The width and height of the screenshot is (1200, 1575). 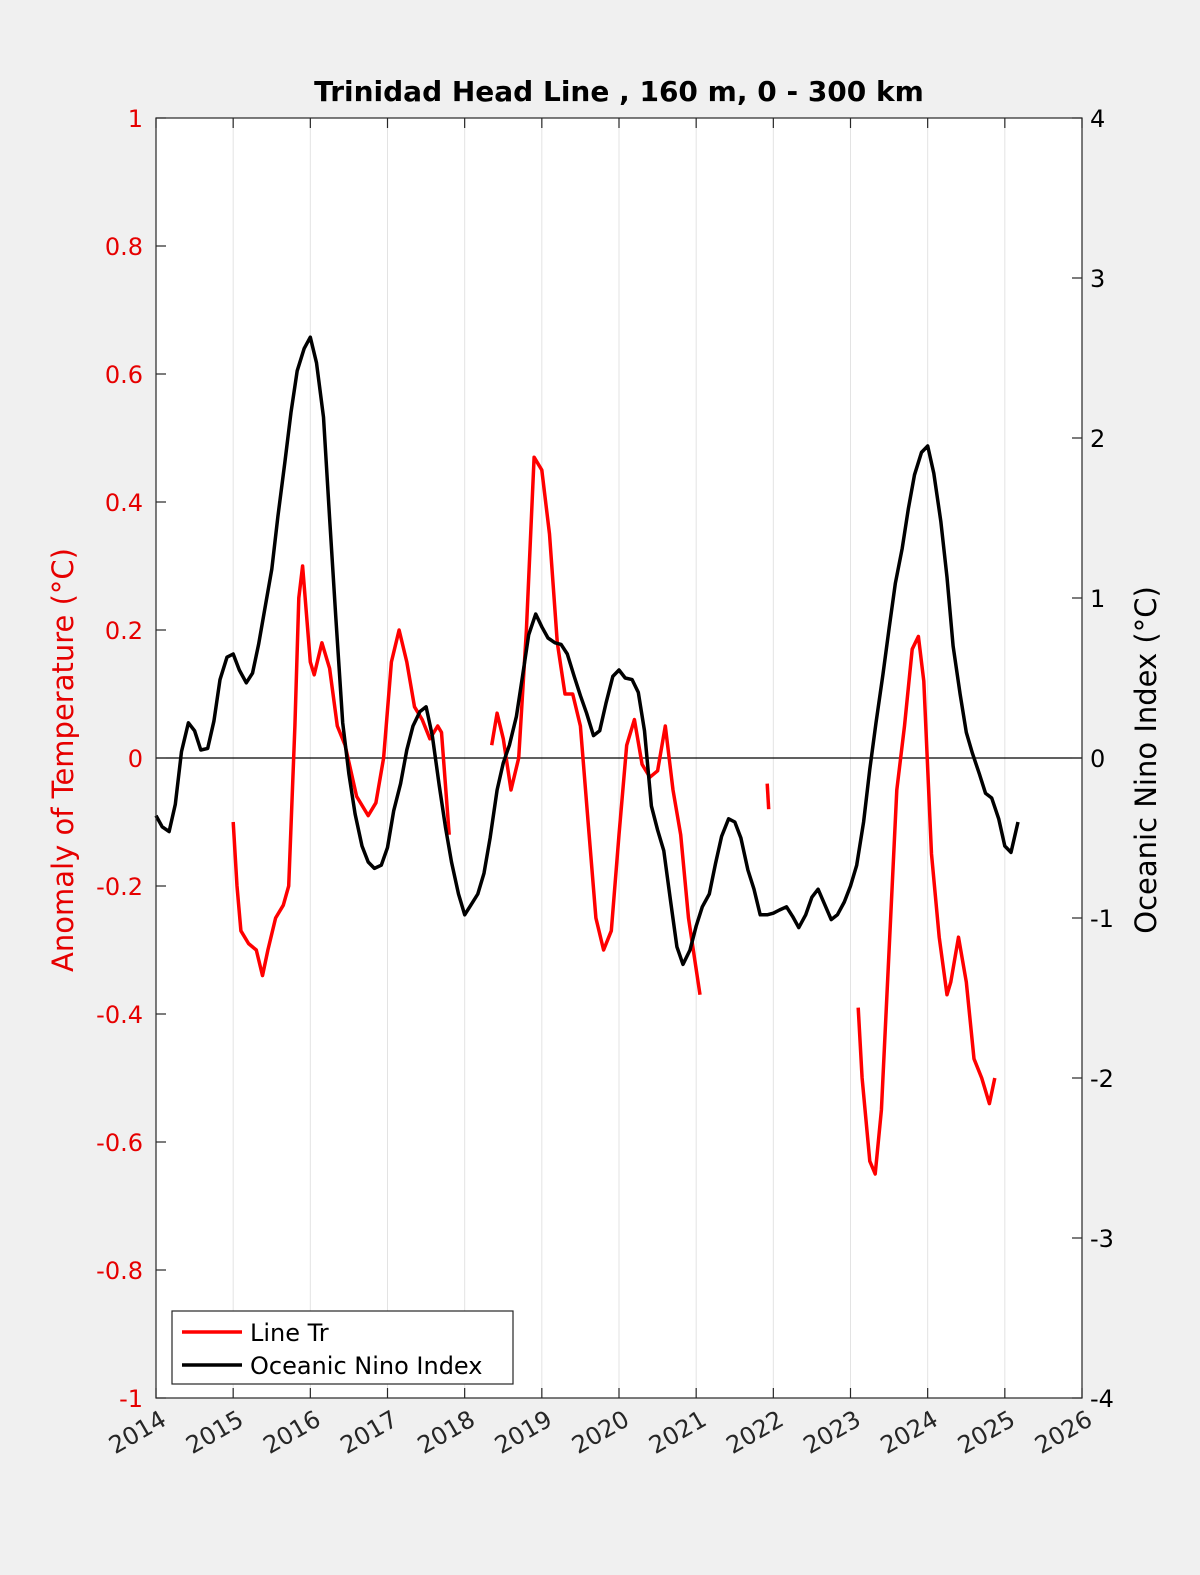 What do you see at coordinates (1146, 760) in the screenshot?
I see `right-axis-label: Oceanic Nino Index (°C)` at bounding box center [1146, 760].